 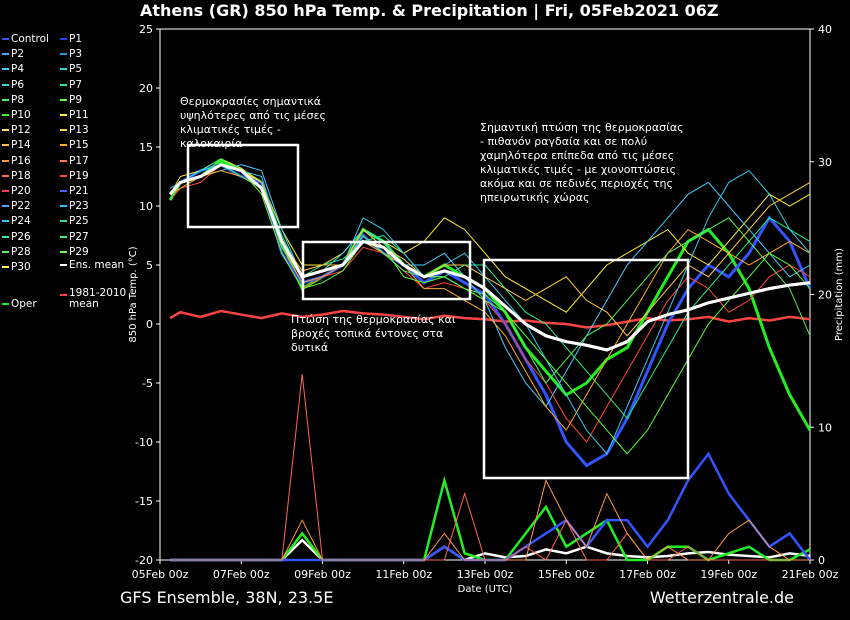 I want to click on legend-item: P30, so click(x=16, y=267).